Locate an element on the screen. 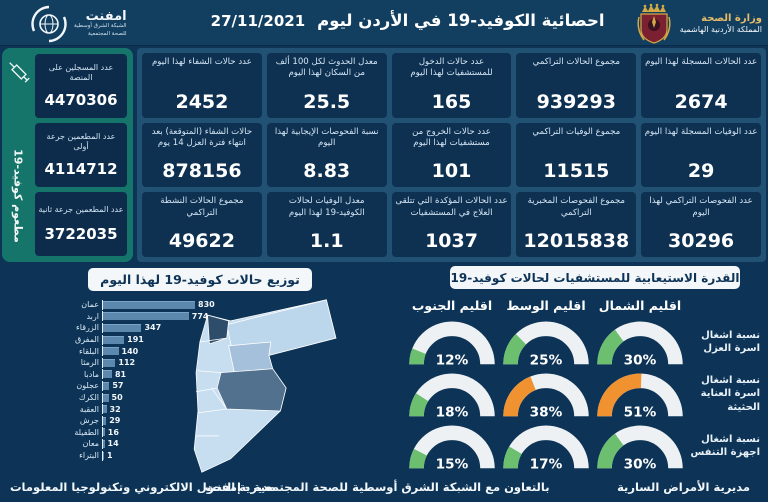 Image resolution: width=768 pixels, height=502 pixels. stat-card-label: نسبة الفحوصات الإيجابية لهذا اليوم is located at coordinates (326, 137).